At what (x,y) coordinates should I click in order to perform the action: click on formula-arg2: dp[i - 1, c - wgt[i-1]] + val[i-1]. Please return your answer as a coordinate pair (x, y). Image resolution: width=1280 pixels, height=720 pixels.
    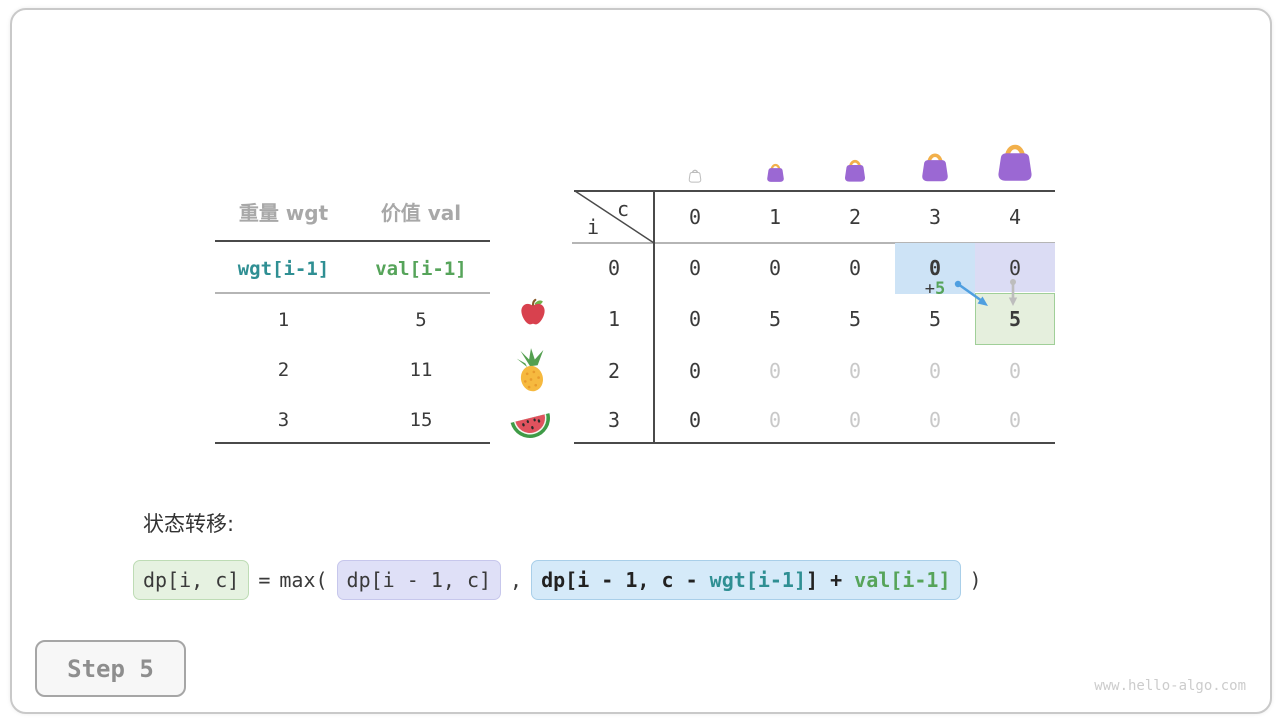
    Looking at the image, I should click on (746, 580).